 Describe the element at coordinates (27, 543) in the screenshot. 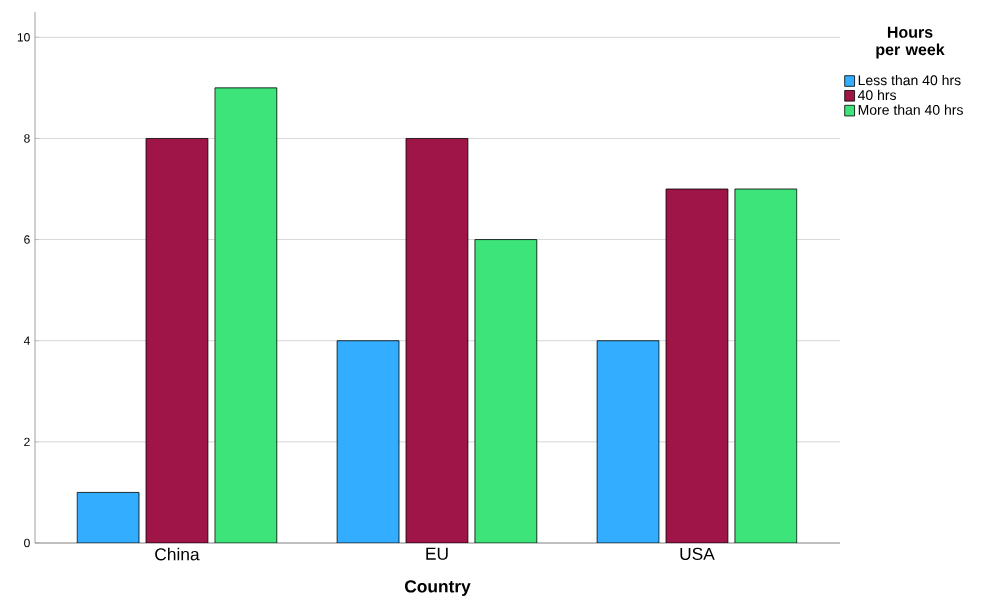

I see `y-tick-label: 0` at that location.